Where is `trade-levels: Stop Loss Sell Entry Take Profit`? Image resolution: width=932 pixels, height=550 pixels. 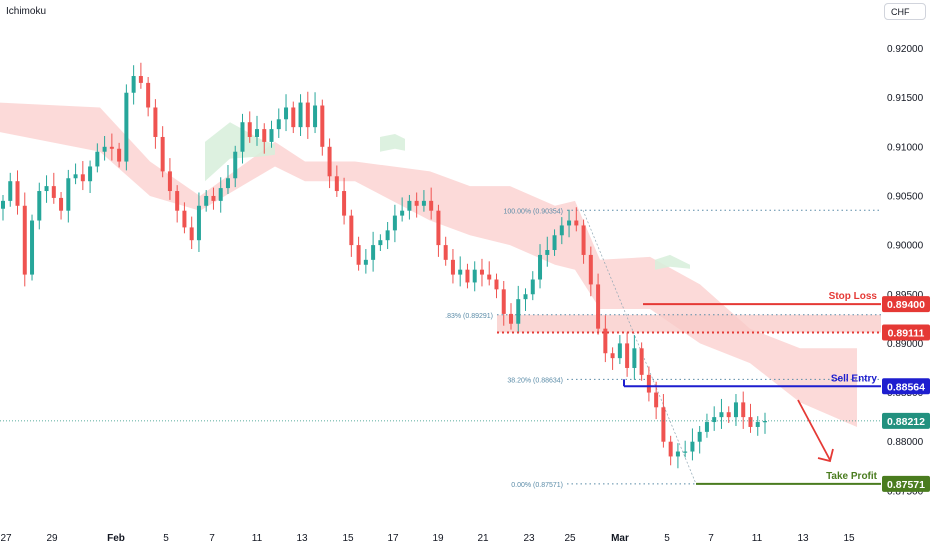 trade-levels: Stop Loss Sell Entry Take Profit is located at coordinates (689, 388).